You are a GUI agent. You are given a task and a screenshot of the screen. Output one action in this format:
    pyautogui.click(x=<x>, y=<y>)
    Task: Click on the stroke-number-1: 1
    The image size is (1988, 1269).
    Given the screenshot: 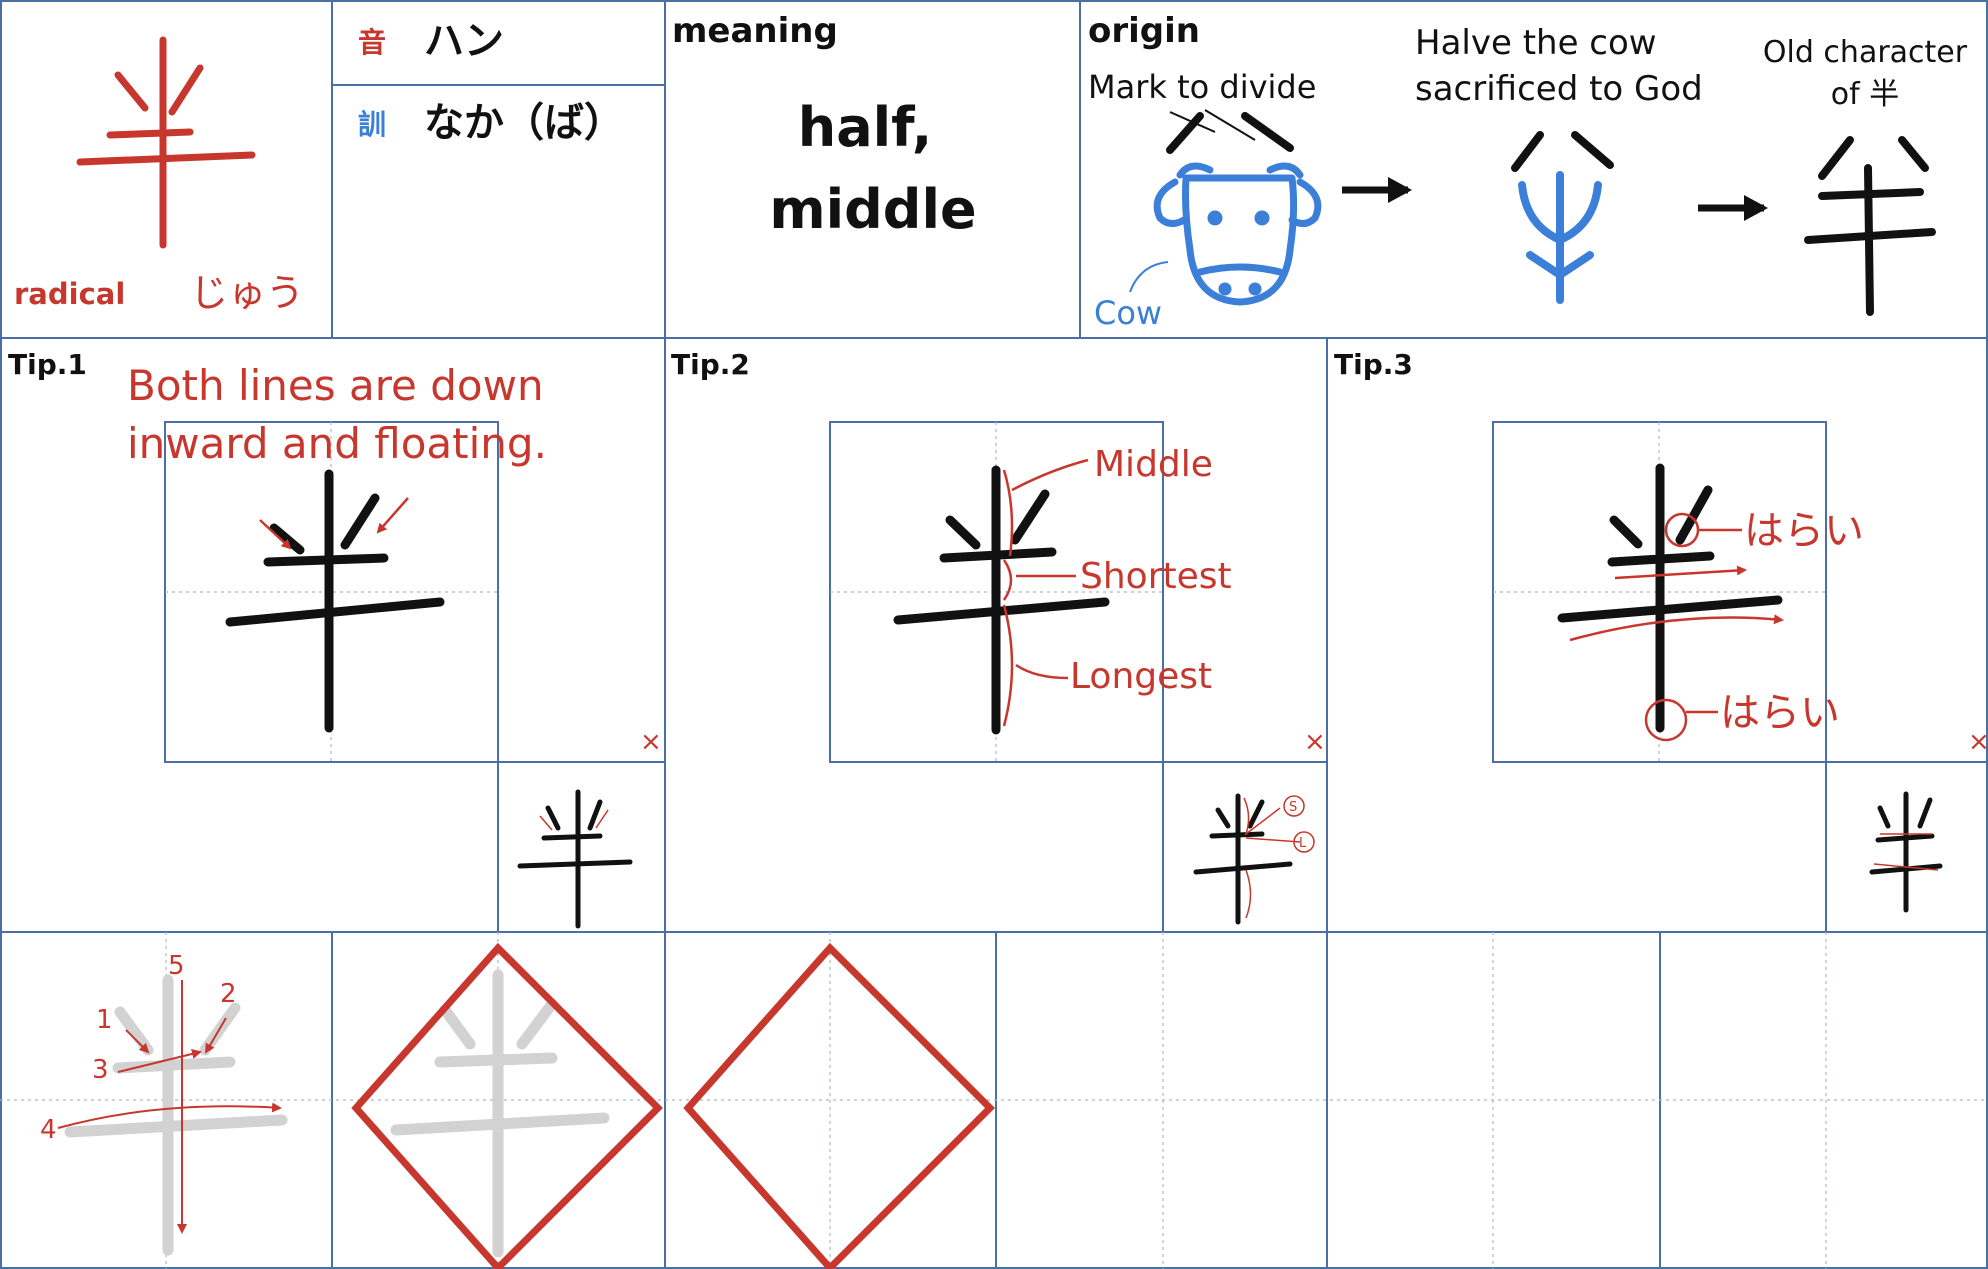 What is the action you would take?
    pyautogui.click(x=104, y=1020)
    